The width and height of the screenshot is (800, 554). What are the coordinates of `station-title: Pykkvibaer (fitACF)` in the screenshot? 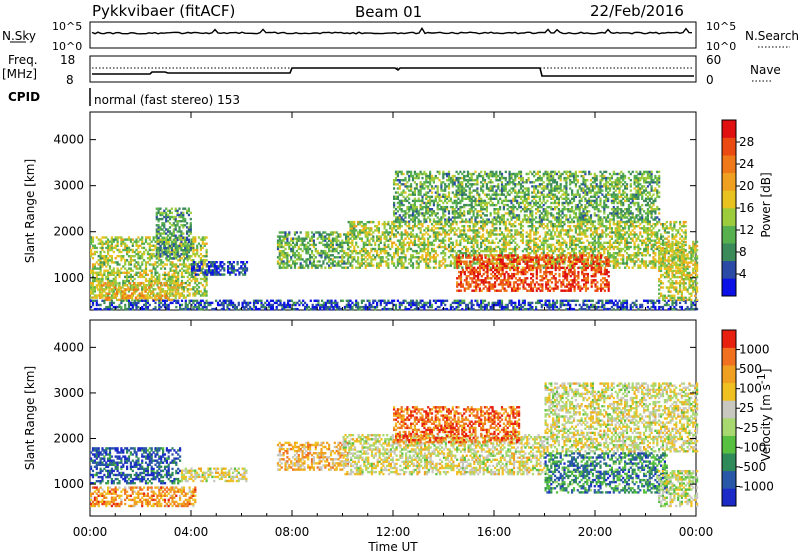 It's located at (163, 11).